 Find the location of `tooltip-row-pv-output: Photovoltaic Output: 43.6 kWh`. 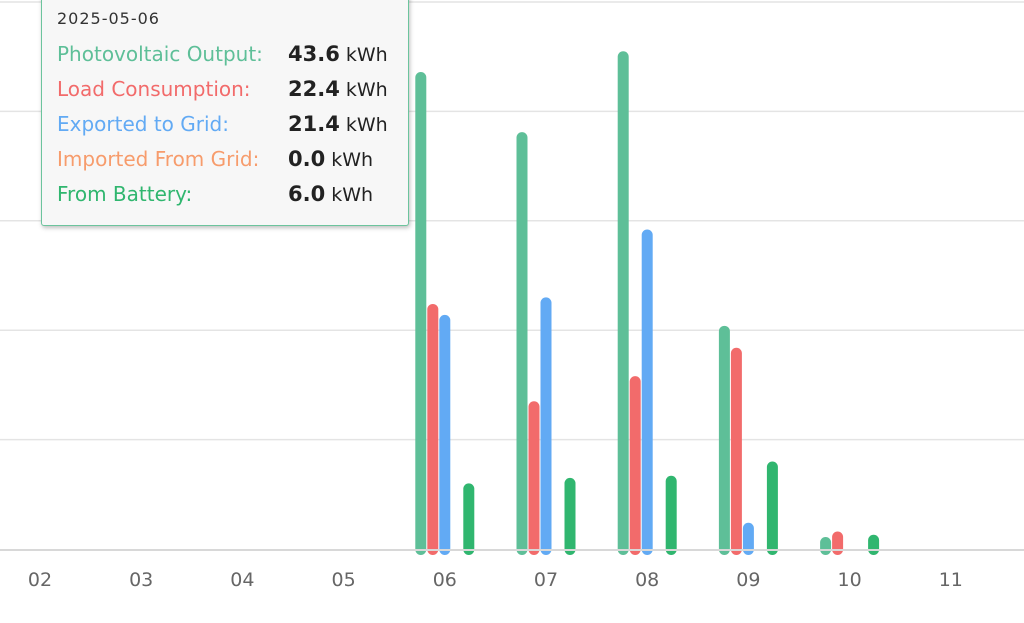

tooltip-row-pv-output: Photovoltaic Output: 43.6 kWh is located at coordinates (232, 54).